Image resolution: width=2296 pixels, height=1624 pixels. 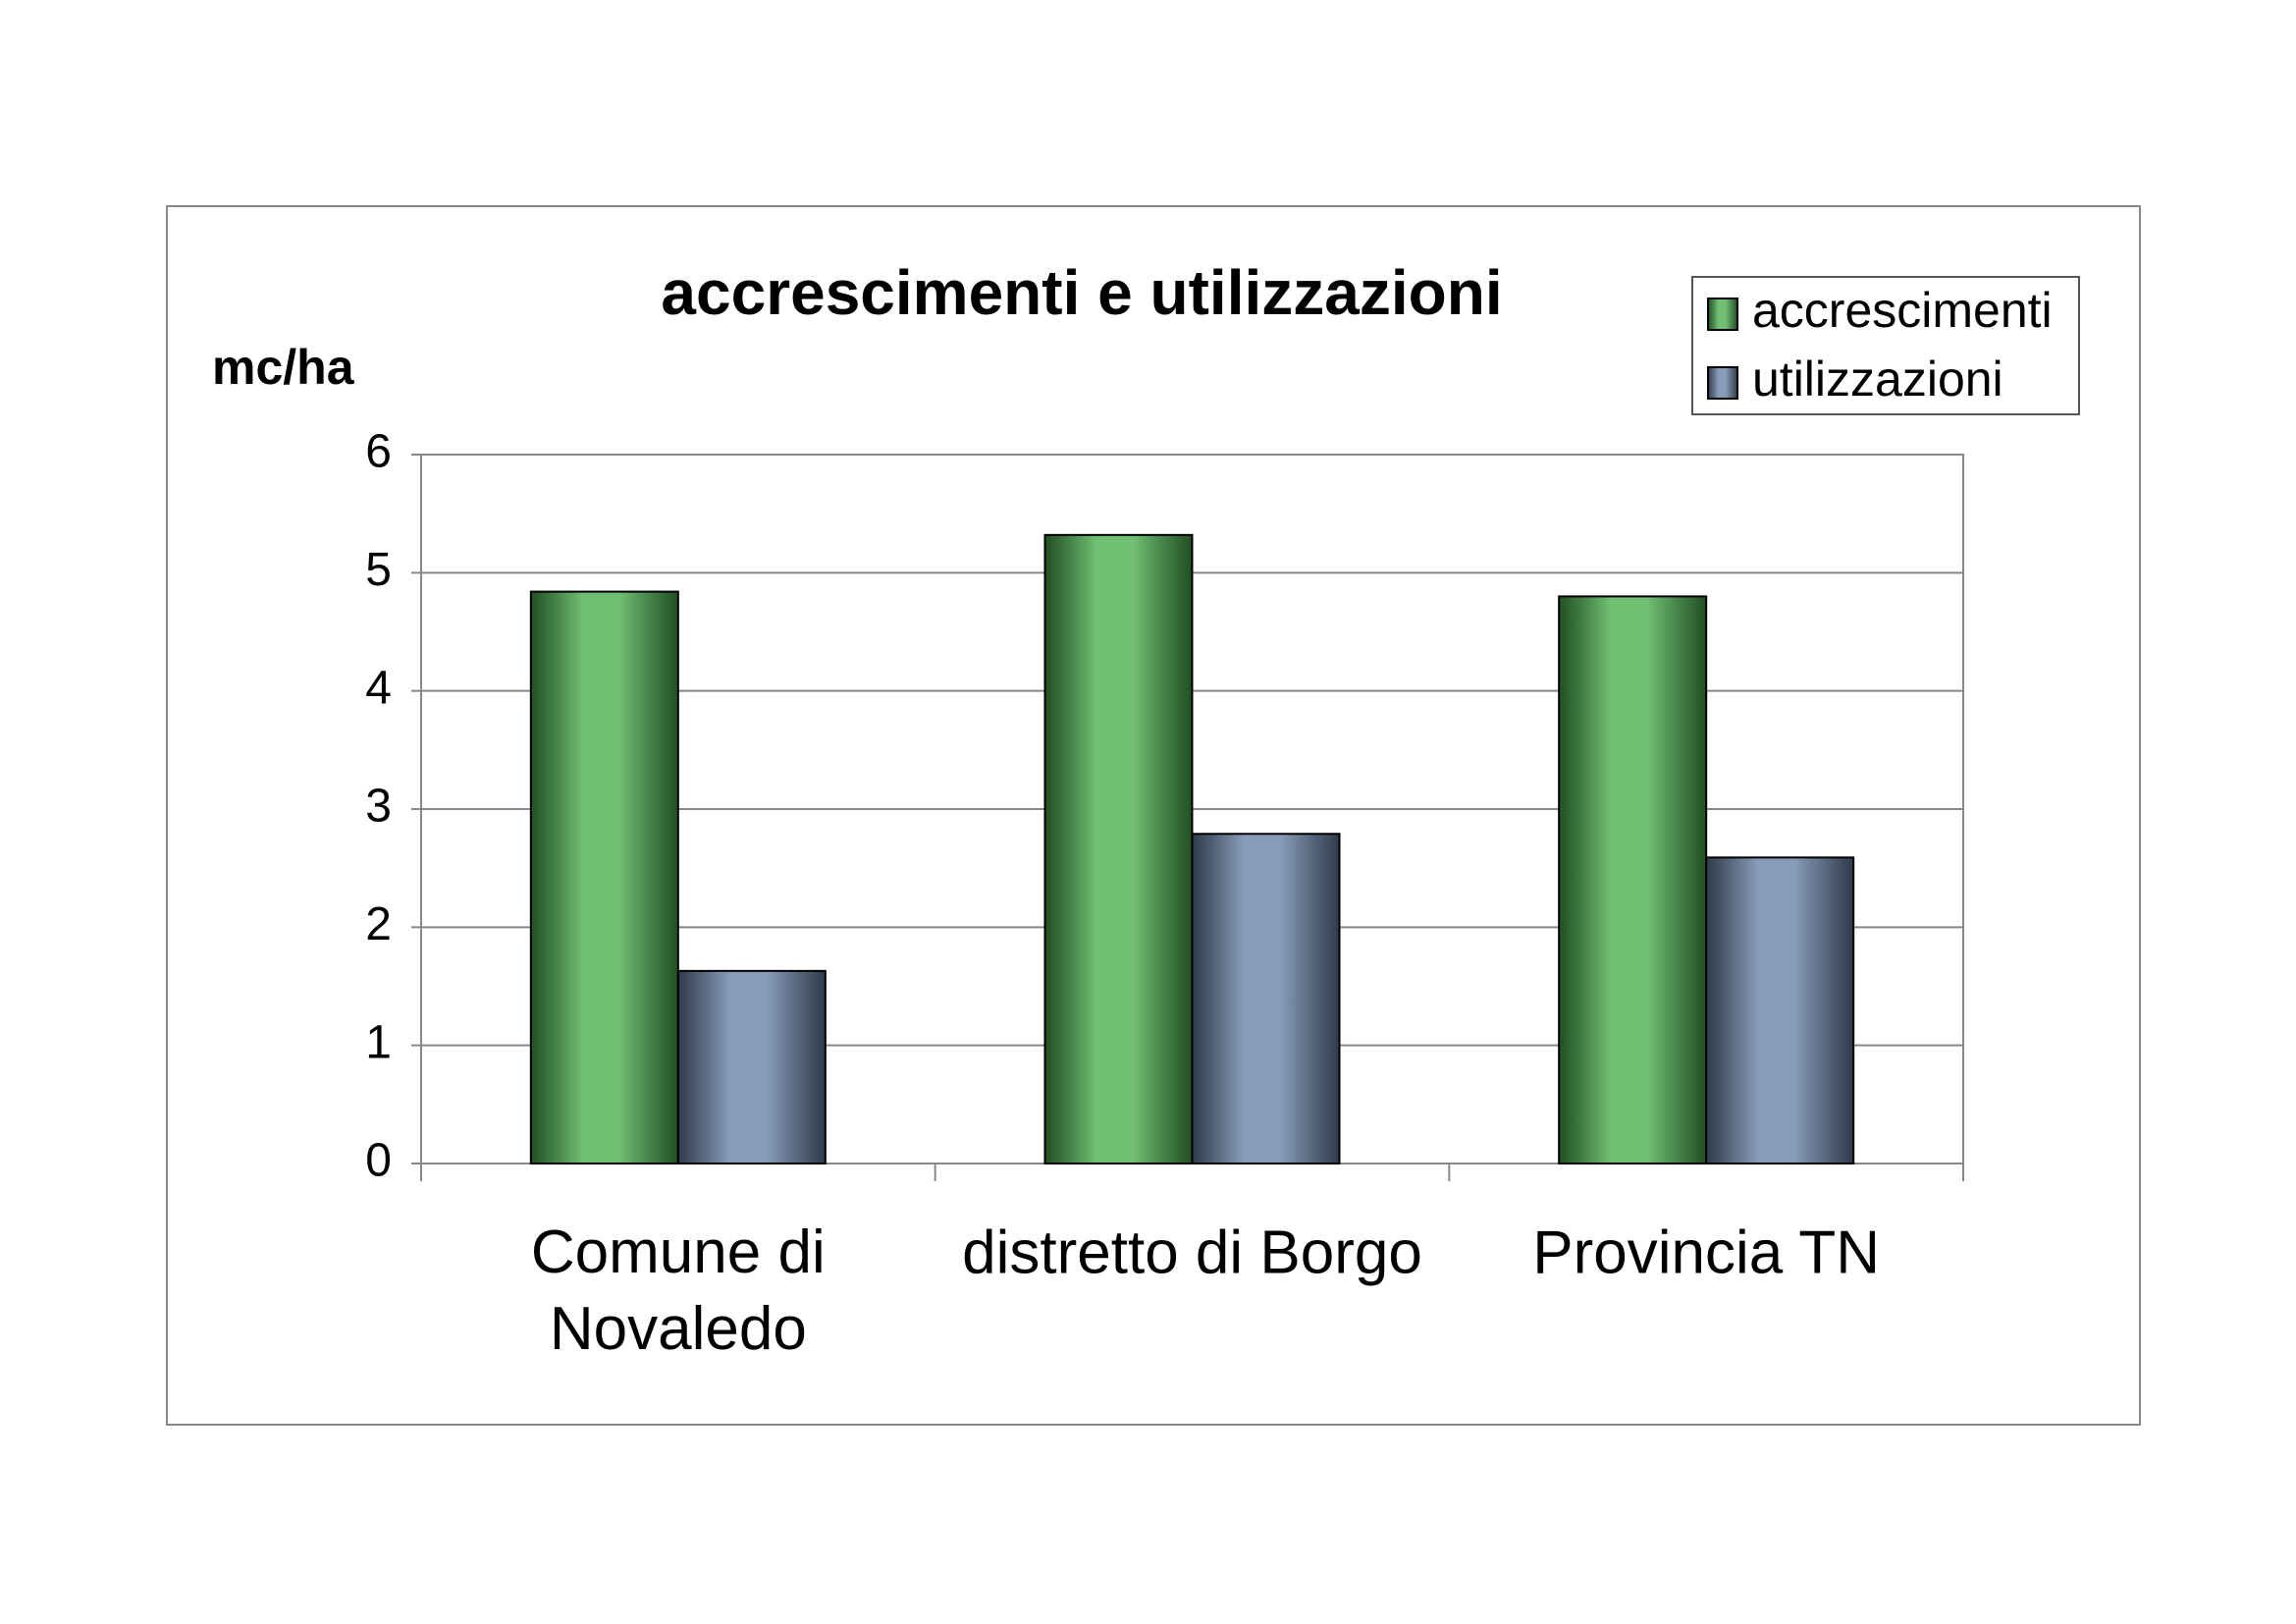 What do you see at coordinates (378, 688) in the screenshot?
I see `y-tick-label: 4` at bounding box center [378, 688].